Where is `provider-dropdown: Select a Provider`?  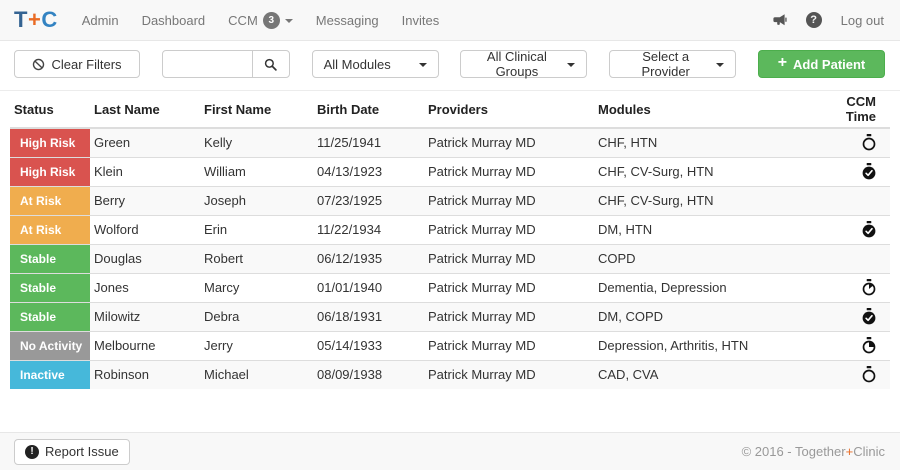 provider-dropdown: Select a Provider is located at coordinates (673, 64).